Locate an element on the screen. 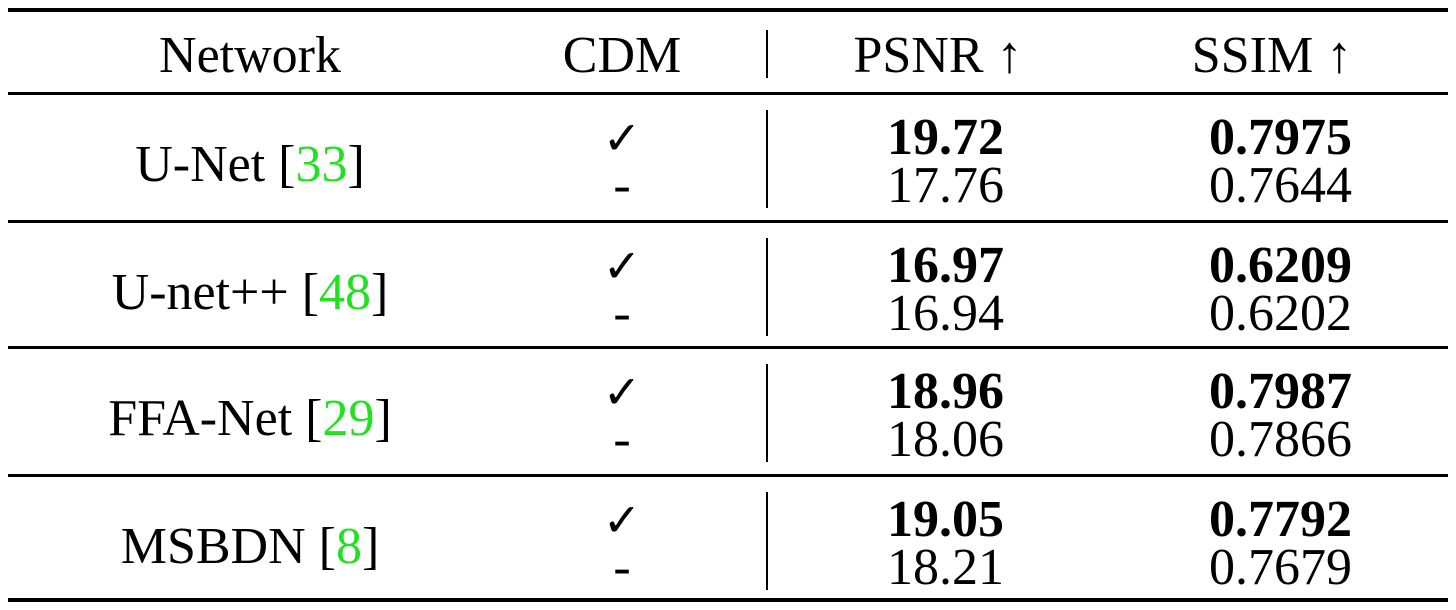 This screenshot has width=1456, height=610. psnr-with-cdm: 19.72 is located at coordinates (945, 137).